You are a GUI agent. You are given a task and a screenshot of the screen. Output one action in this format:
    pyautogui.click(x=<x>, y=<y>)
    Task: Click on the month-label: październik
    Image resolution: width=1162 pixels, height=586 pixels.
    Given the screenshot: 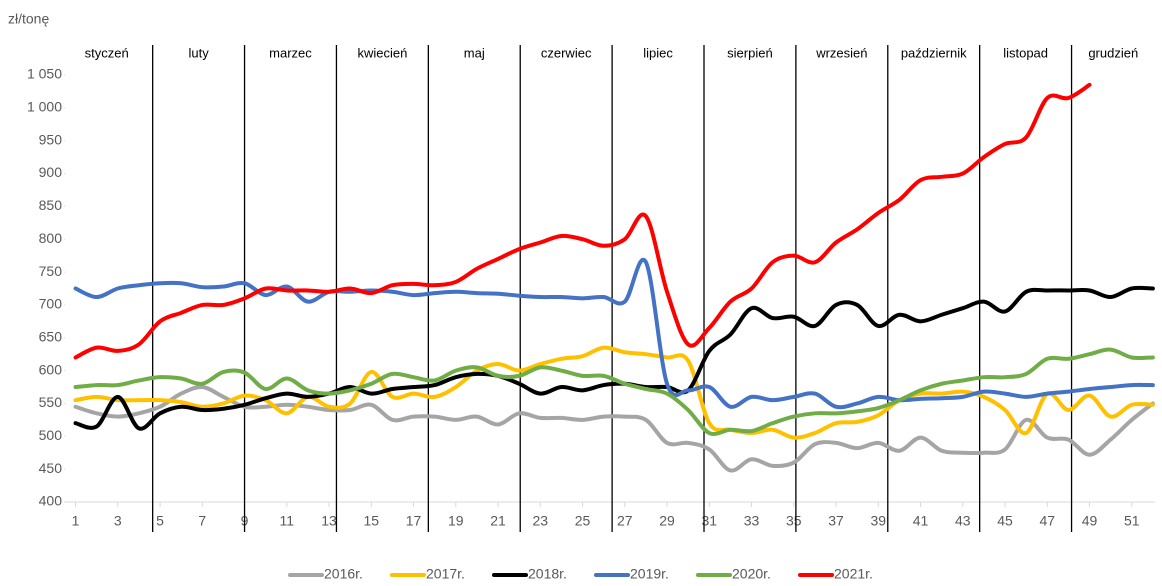 What is the action you would take?
    pyautogui.click(x=934, y=52)
    